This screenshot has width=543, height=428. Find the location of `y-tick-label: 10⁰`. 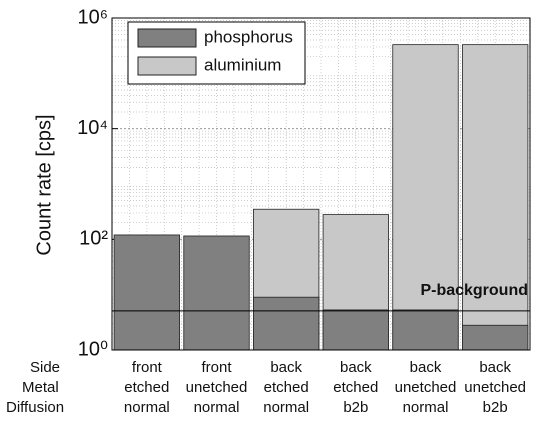

y-tick-label: 10⁰ is located at coordinates (93, 349).